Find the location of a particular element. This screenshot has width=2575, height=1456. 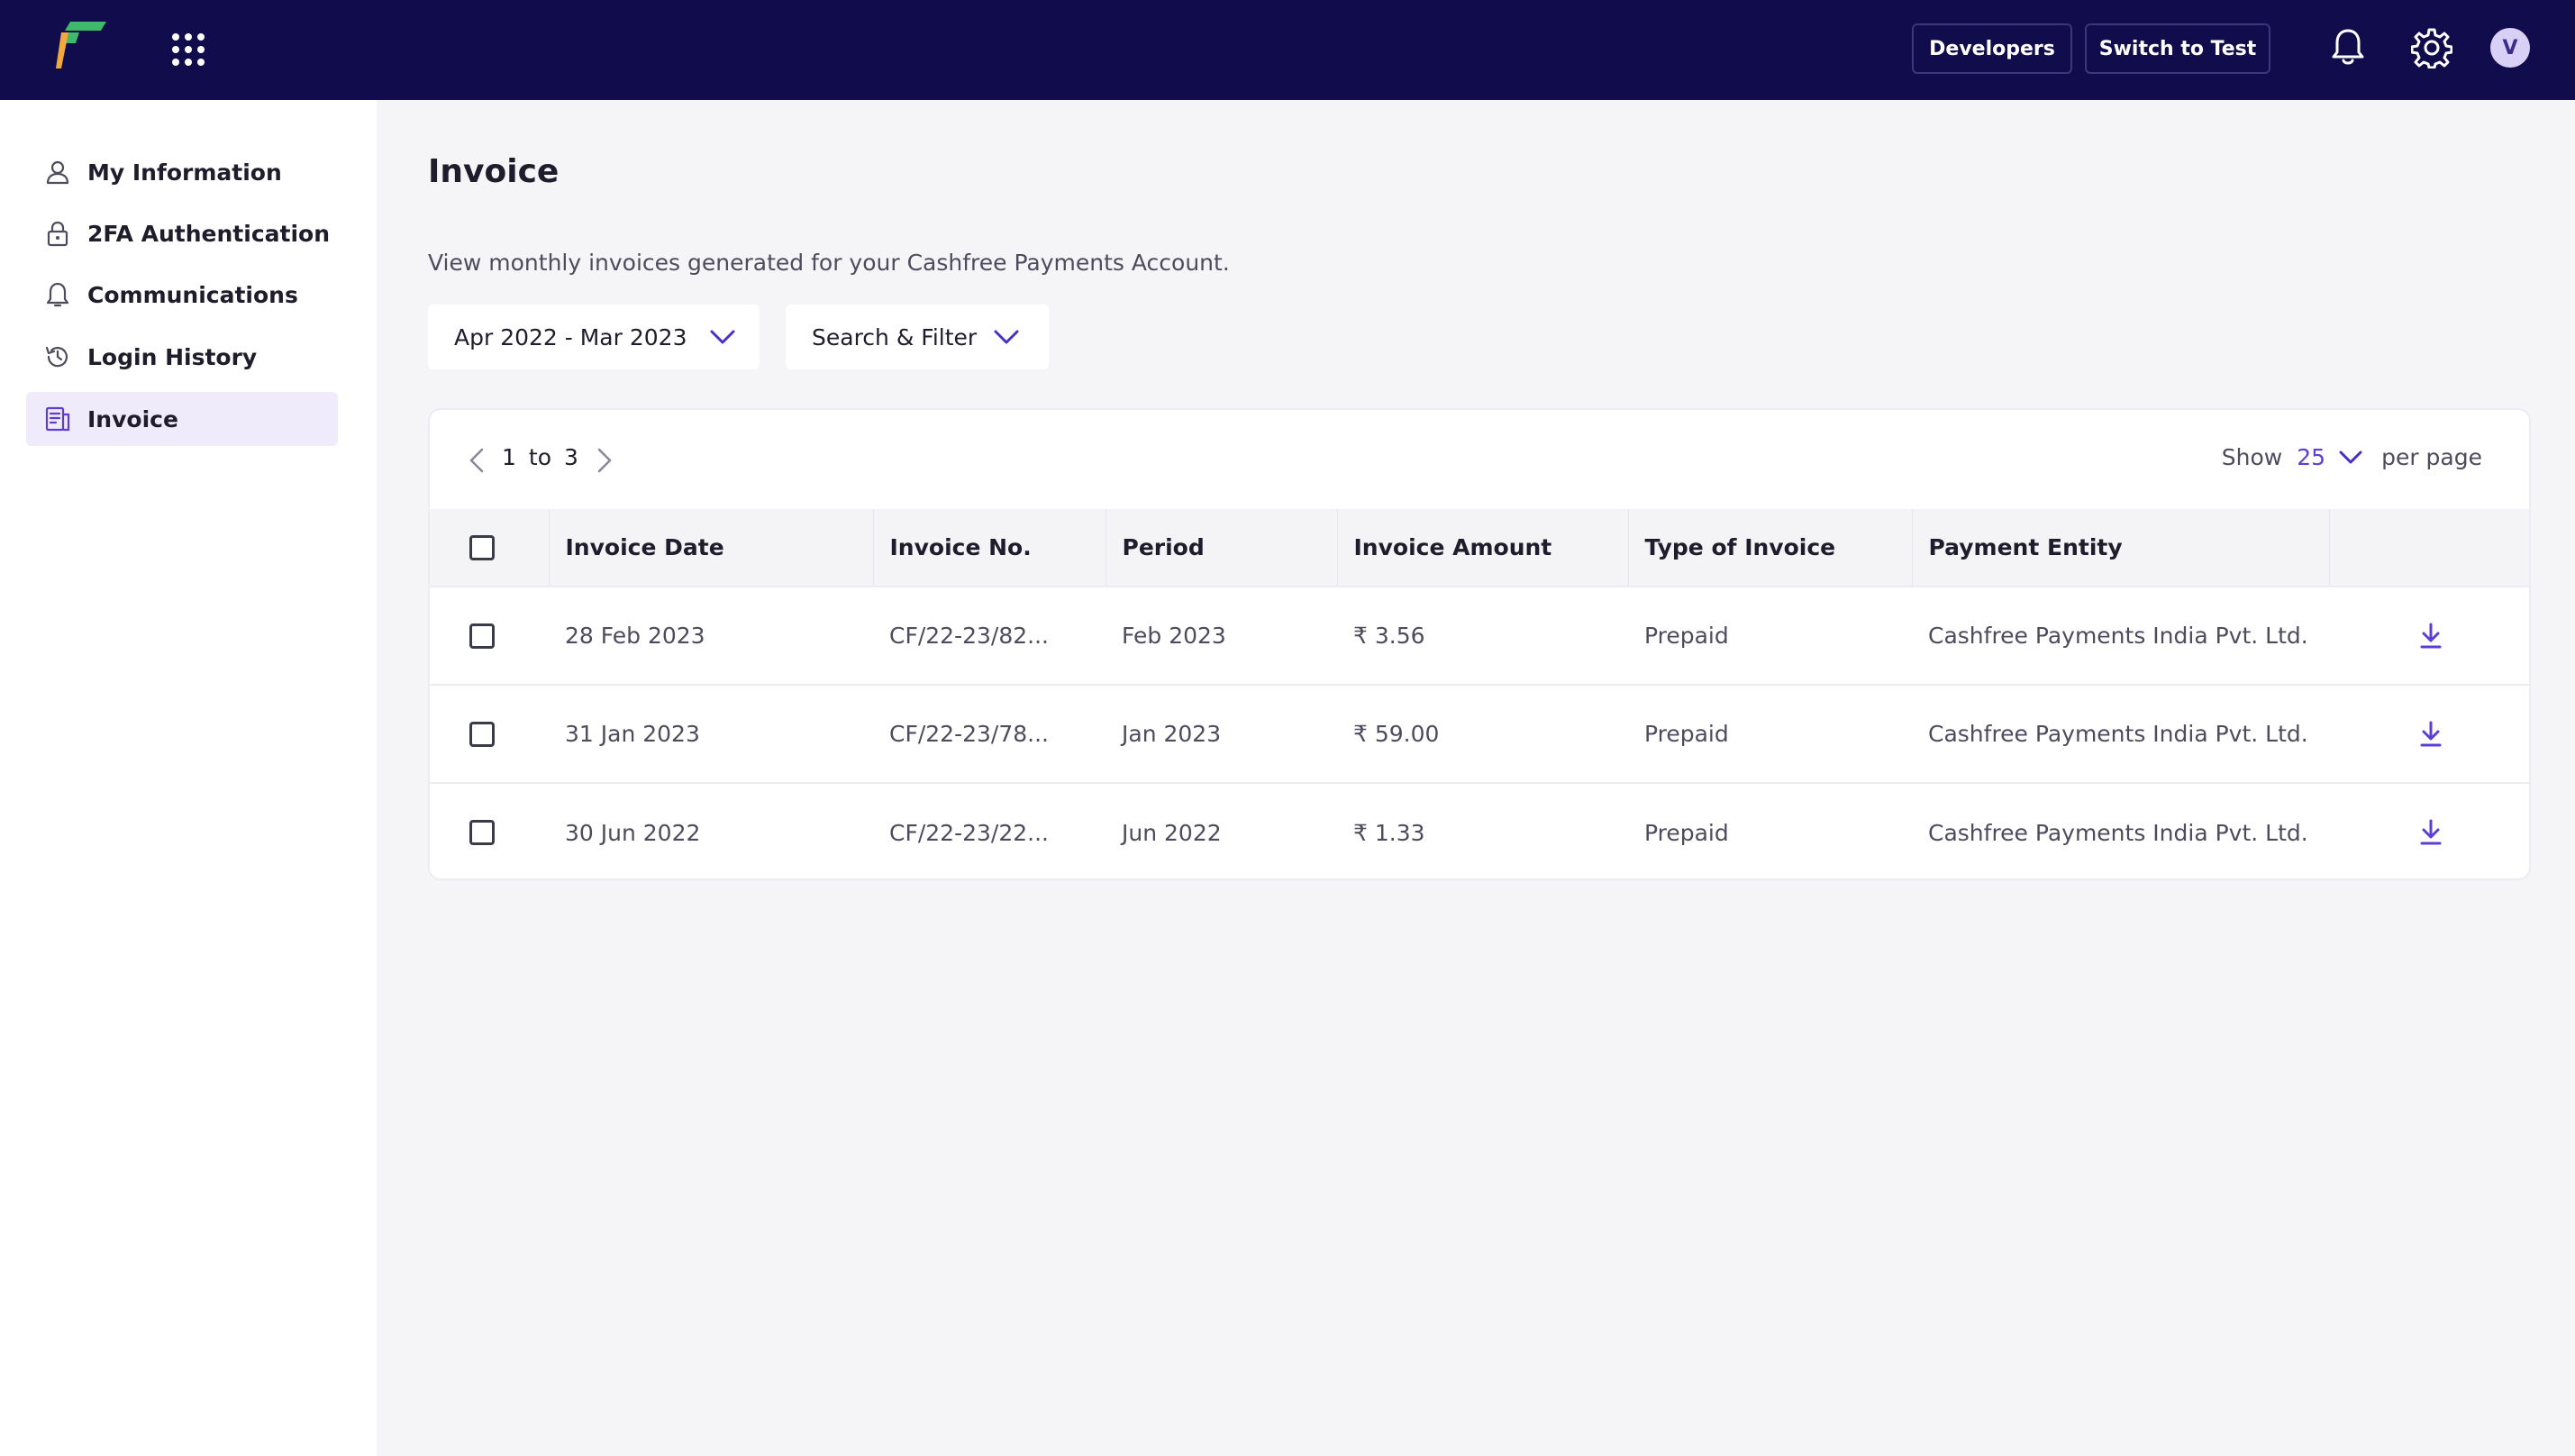

search-filter-label: Search & Filter is located at coordinates (895, 337).